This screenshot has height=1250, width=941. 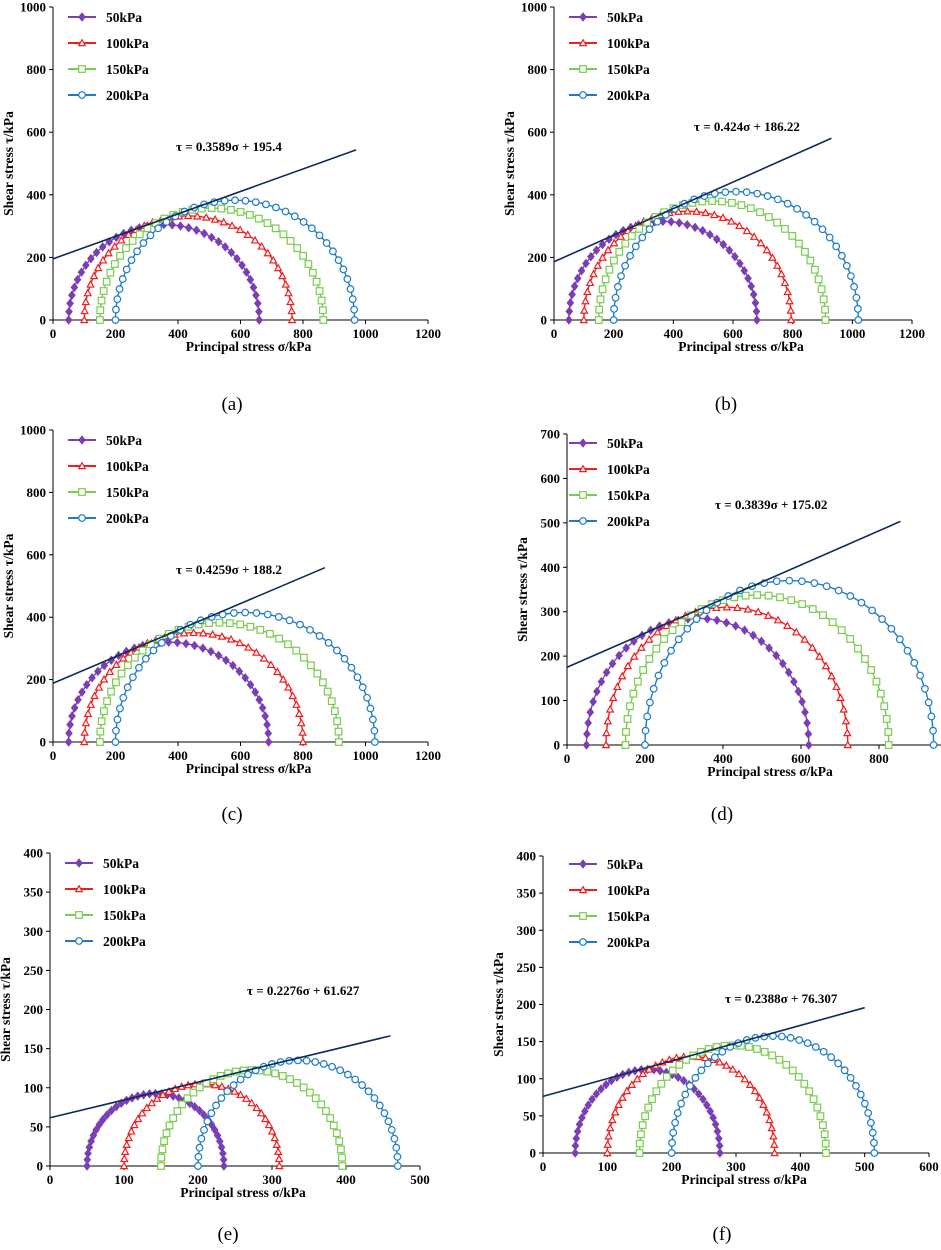 What do you see at coordinates (53, 333) in the screenshot?
I see `x-tick-label: 0` at bounding box center [53, 333].